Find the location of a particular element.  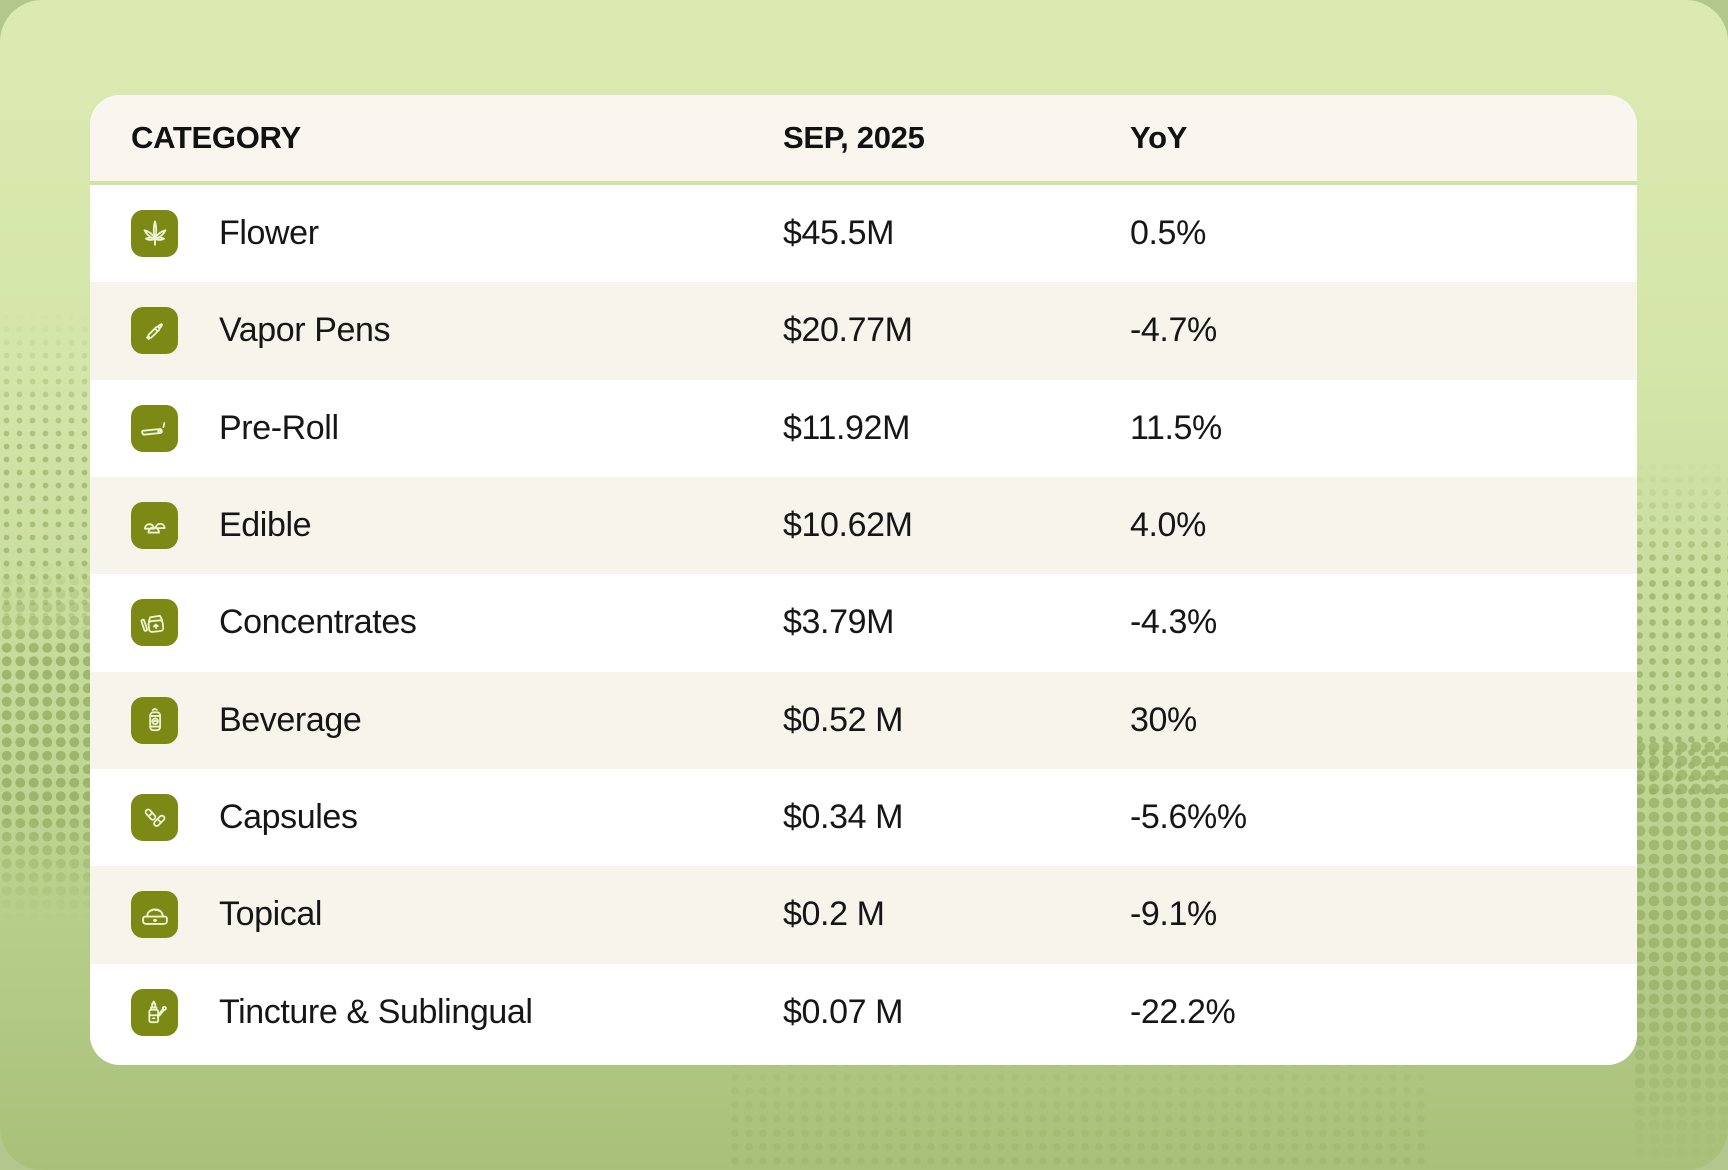

gummy-icon is located at coordinates (154, 526).